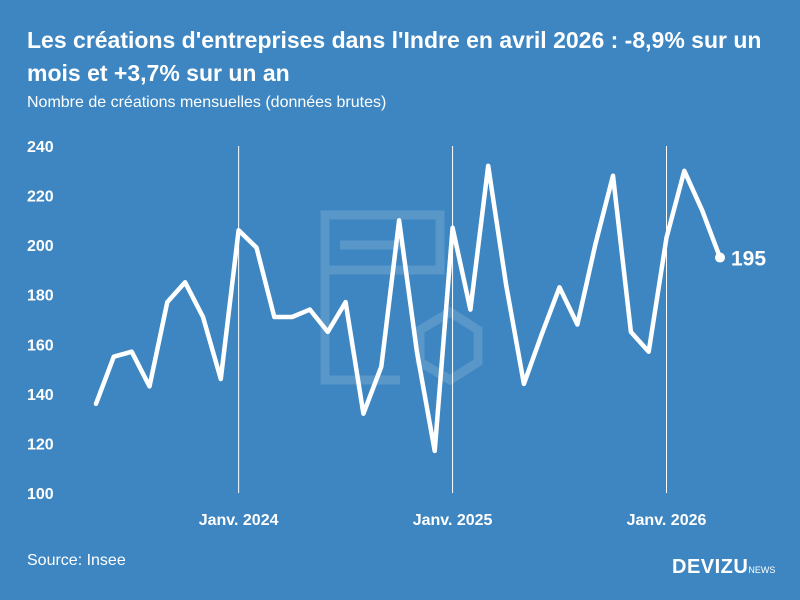 The height and width of the screenshot is (600, 800). I want to click on y-tick-label: 100, so click(40, 494).